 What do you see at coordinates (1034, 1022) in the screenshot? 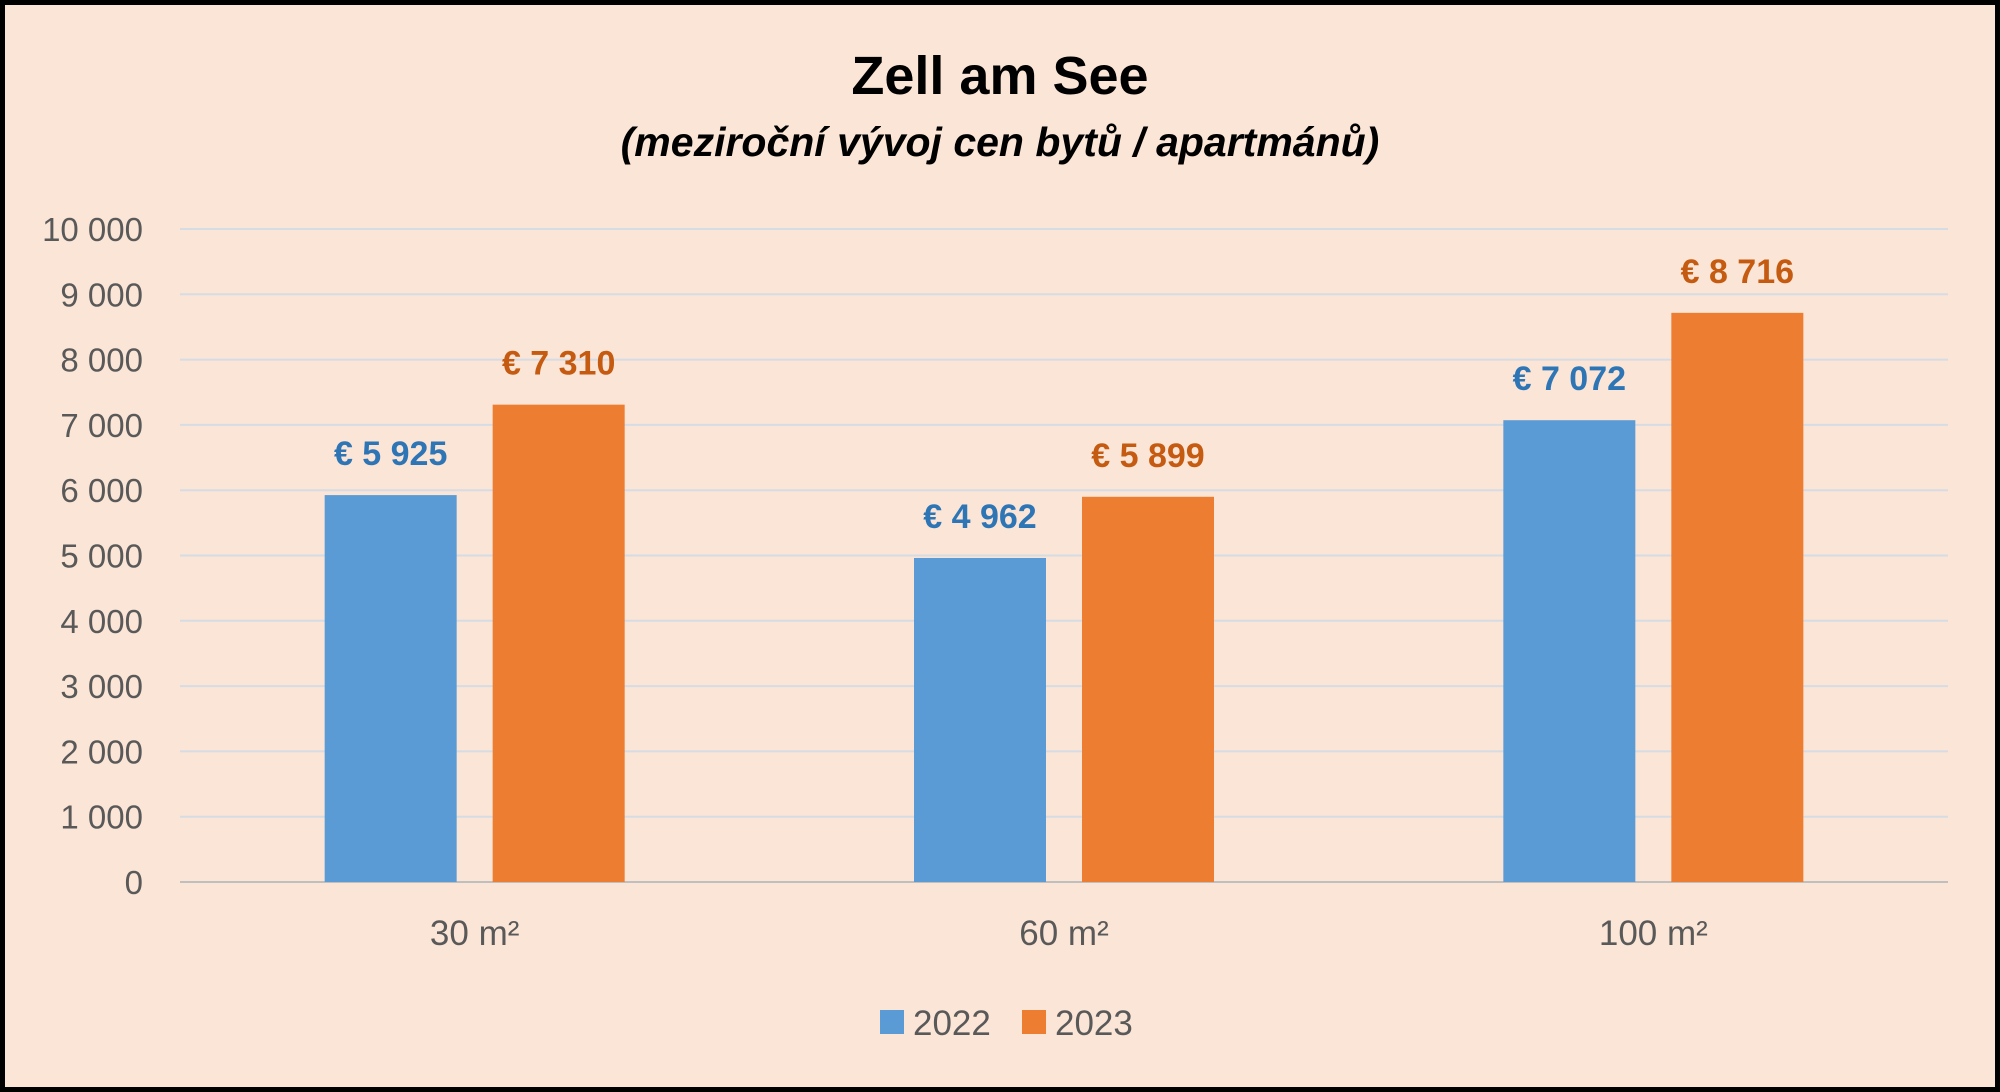
I see `legend-swatch-2023` at bounding box center [1034, 1022].